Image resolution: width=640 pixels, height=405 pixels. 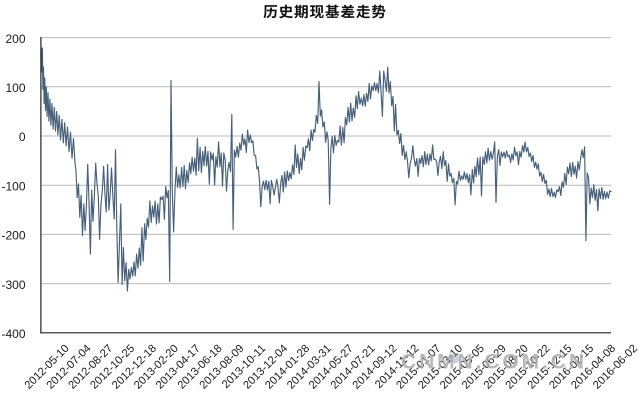 What do you see at coordinates (15, 88) in the screenshot?
I see `svg-text: 100` at bounding box center [15, 88].